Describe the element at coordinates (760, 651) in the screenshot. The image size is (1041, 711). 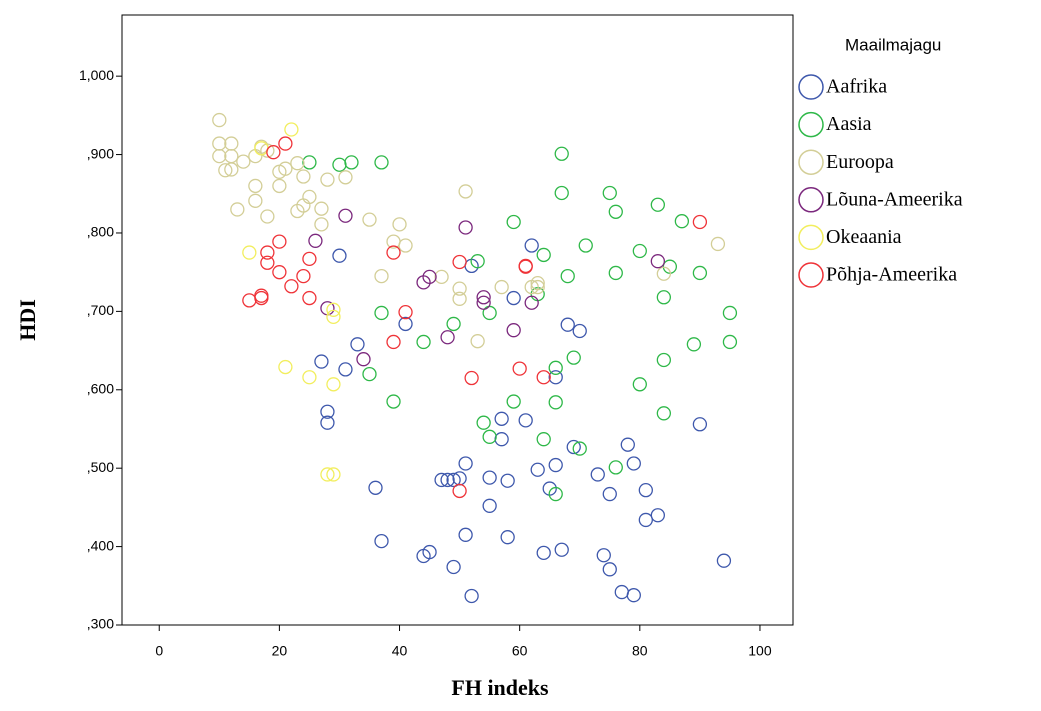
I see `x-tick-label: 100` at that location.